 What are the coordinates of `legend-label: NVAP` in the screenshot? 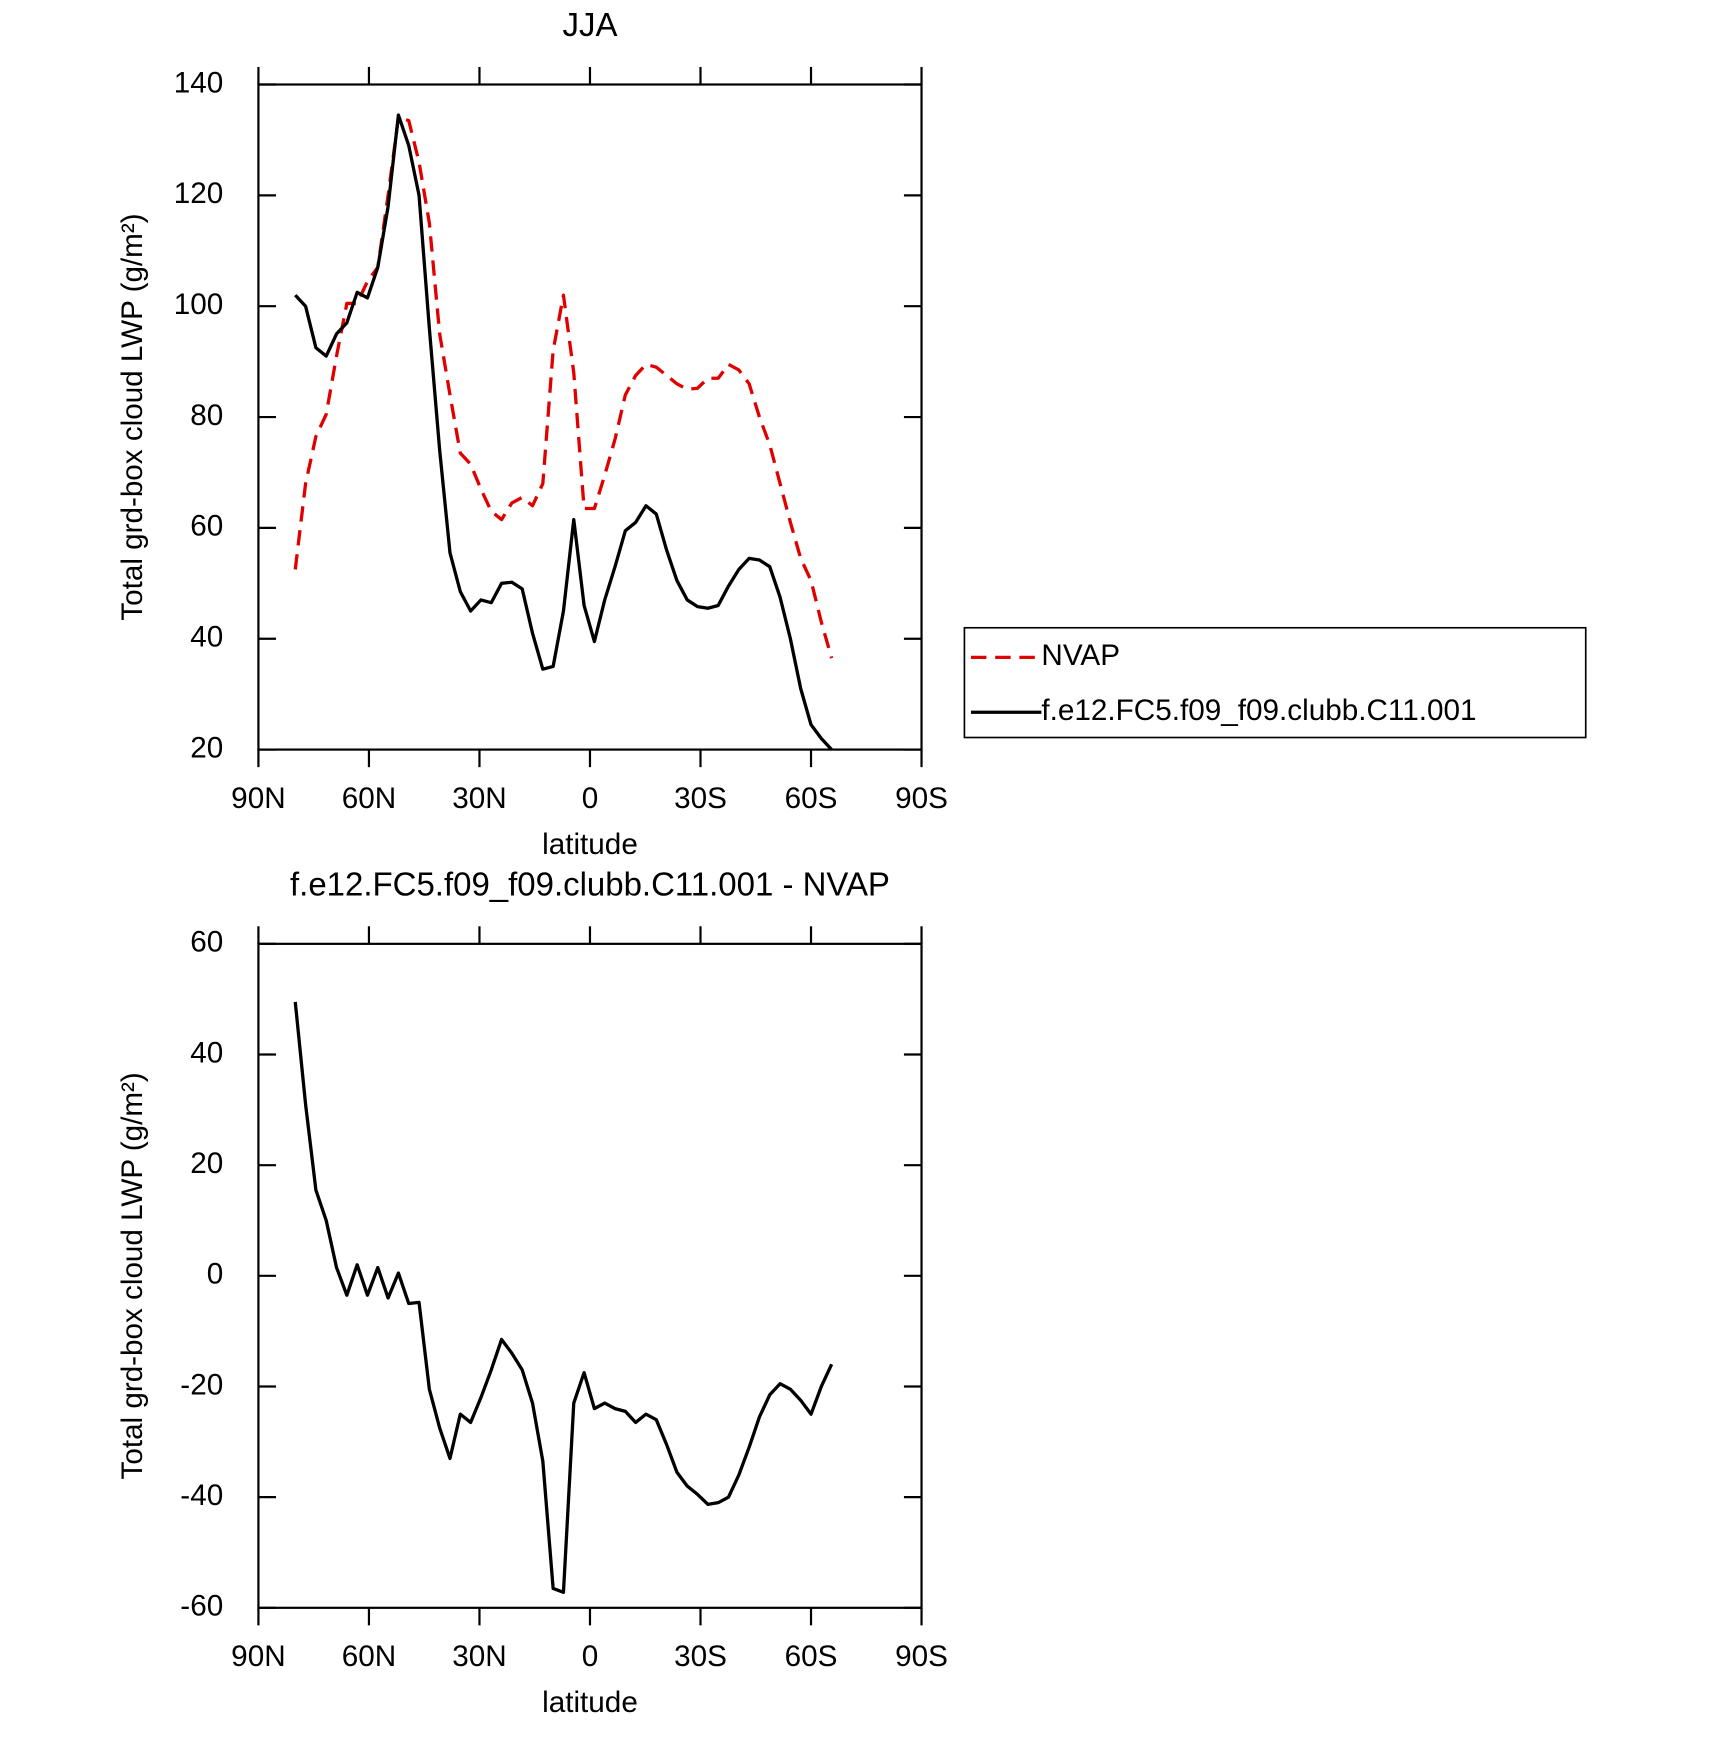 It's located at (1080, 655).